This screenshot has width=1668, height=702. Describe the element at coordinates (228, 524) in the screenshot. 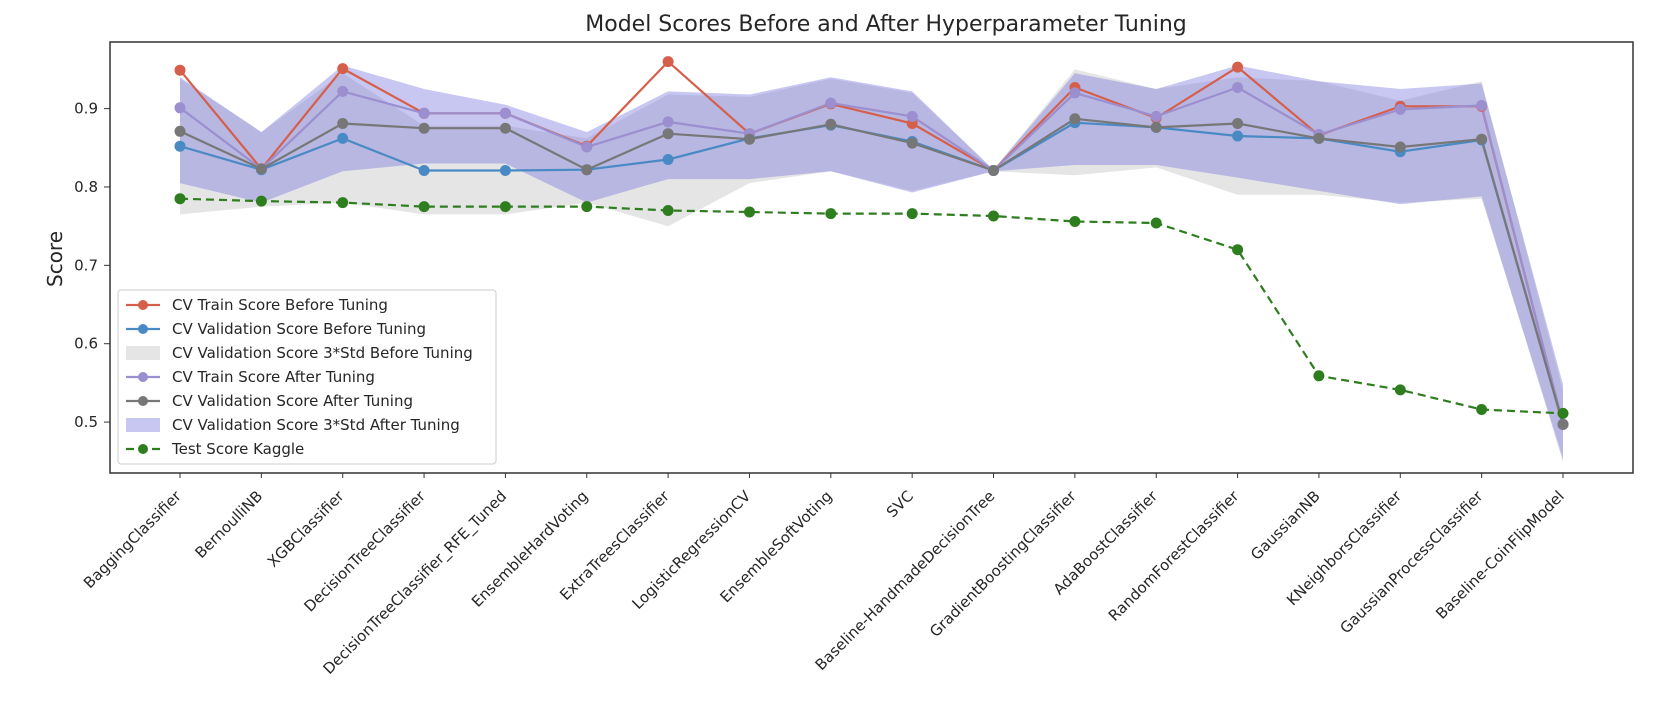

I see `x-tick-label: BernoulliNB` at that location.